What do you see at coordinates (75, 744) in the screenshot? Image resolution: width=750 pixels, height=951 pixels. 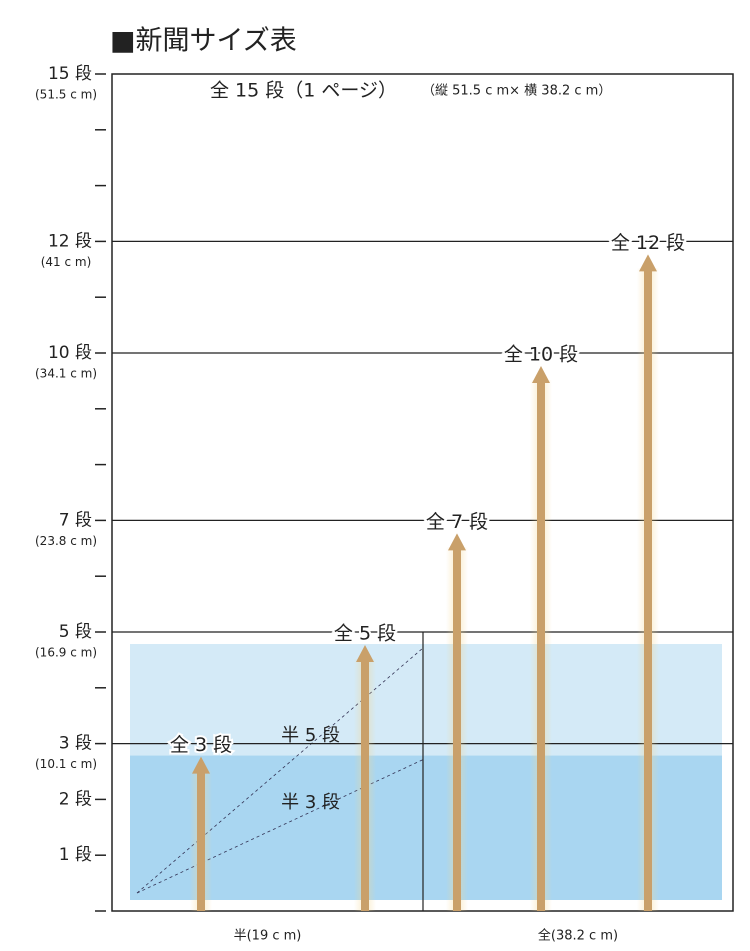 I see `y-tick-label: 3 段` at bounding box center [75, 744].